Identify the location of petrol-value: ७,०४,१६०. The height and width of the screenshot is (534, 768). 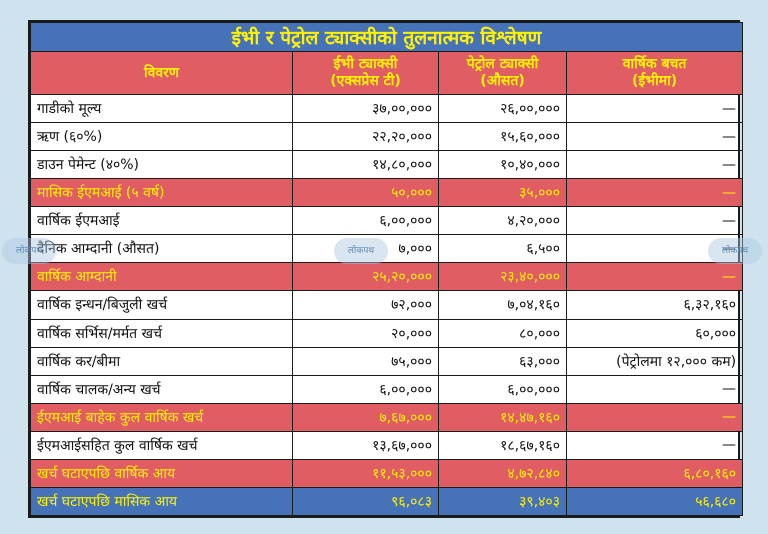
(502, 305).